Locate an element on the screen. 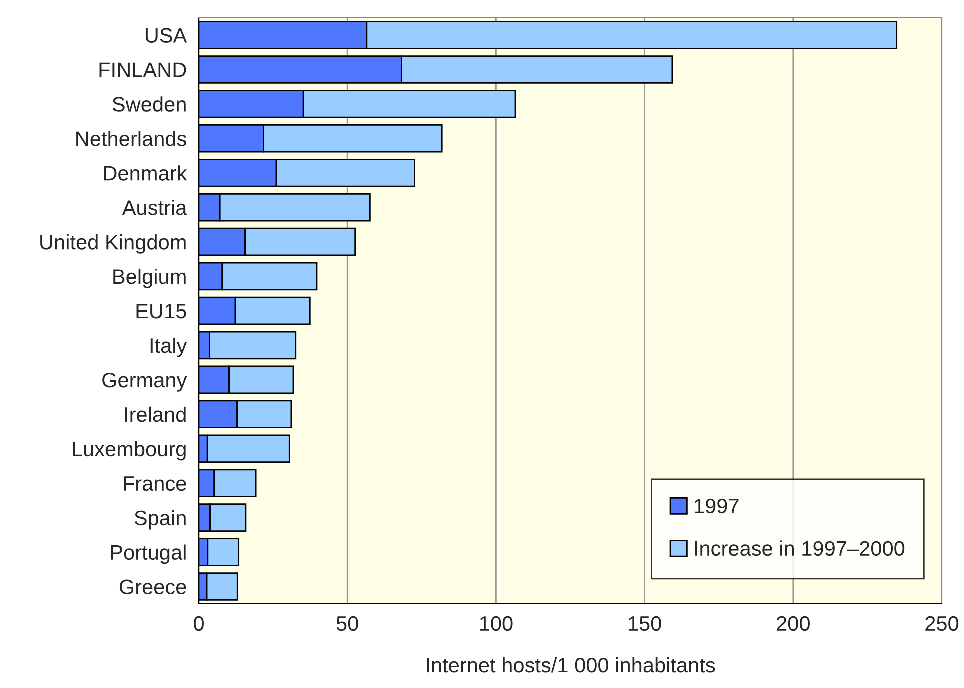  y-tick-label: Austria is located at coordinates (155, 208).